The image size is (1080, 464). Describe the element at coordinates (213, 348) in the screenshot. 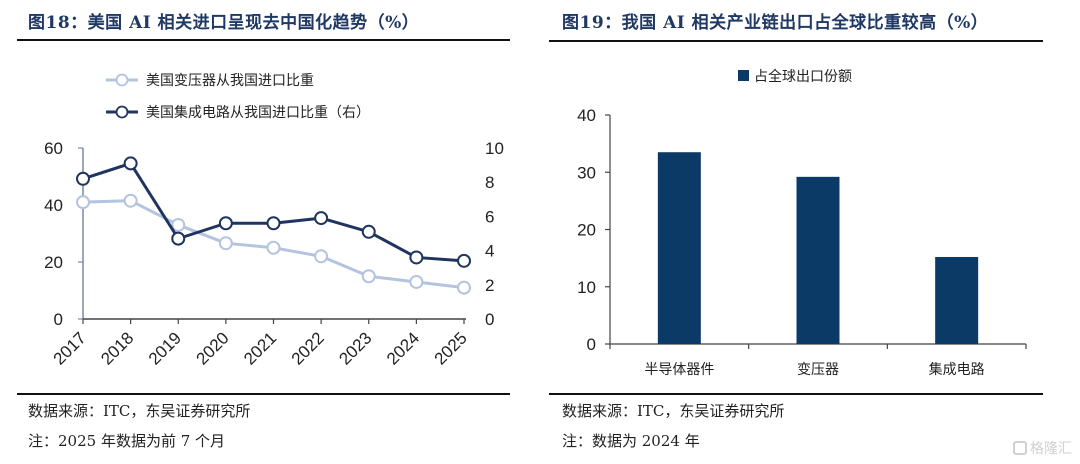

I see `x-tick-label: 2020` at that location.